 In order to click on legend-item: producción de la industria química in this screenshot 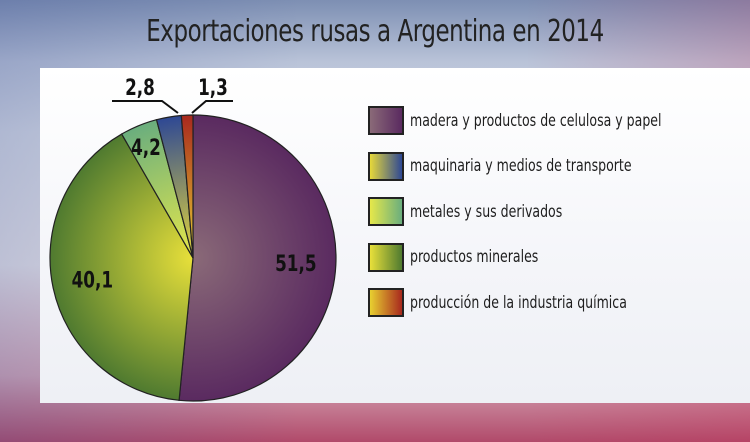, I will do `click(542, 303)`.